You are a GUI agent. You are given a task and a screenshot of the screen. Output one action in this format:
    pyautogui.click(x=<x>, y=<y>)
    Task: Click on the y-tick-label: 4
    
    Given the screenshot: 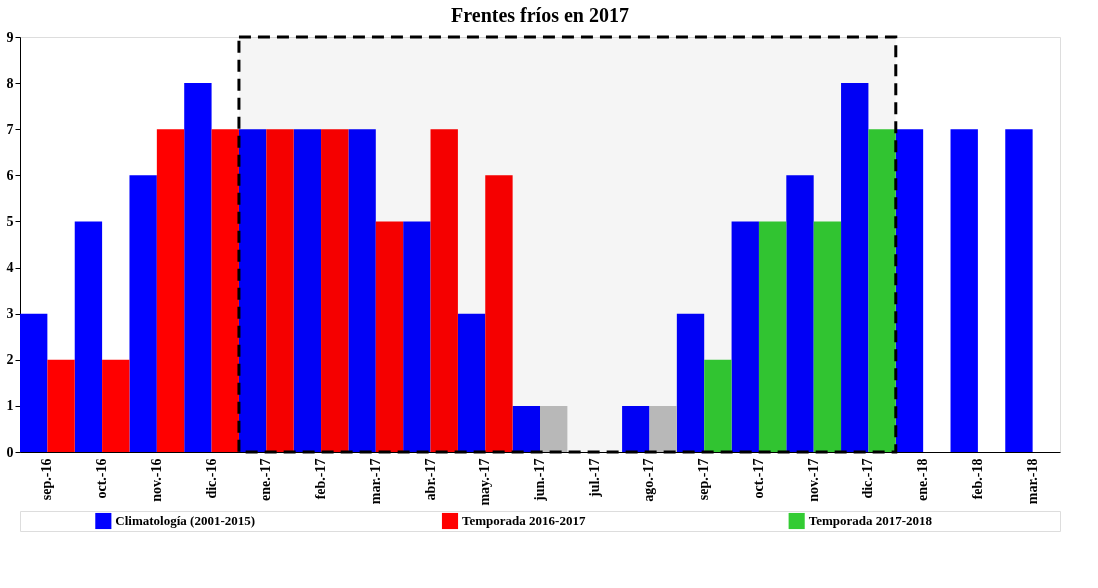 What is the action you would take?
    pyautogui.click(x=10, y=268)
    